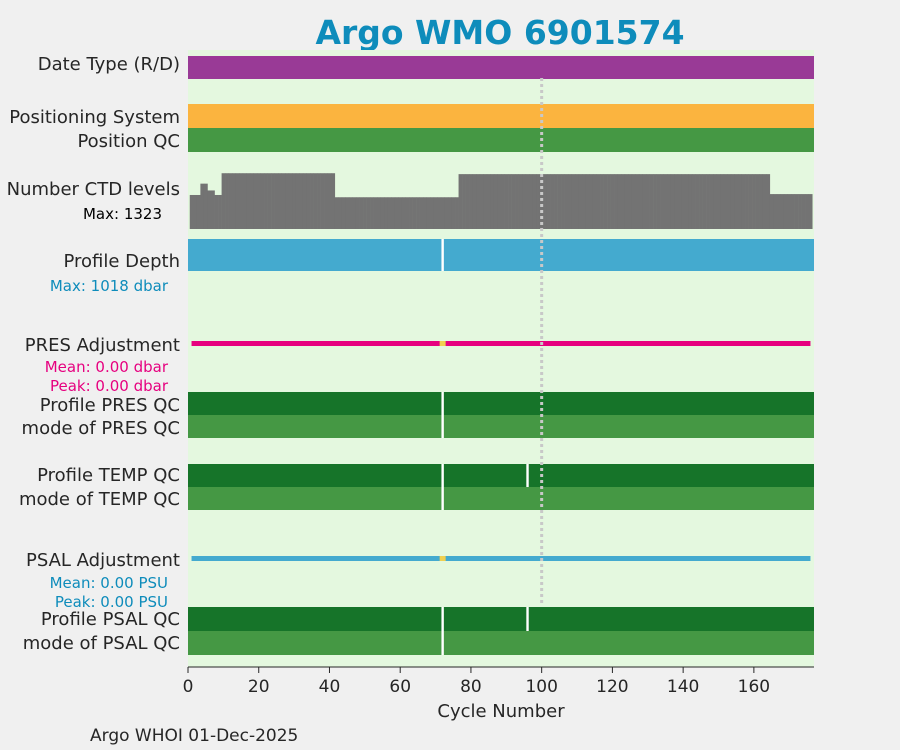  I want to click on psal-adjustment-line, so click(501, 558).